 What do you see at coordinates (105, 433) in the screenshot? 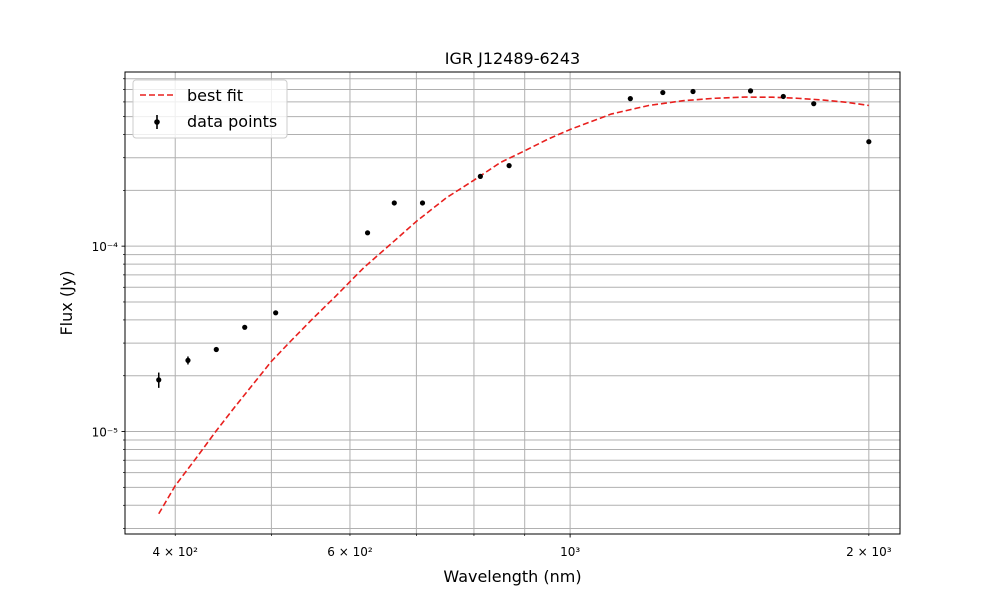
I see `y-tick-label: 10⁻⁵` at bounding box center [105, 433].